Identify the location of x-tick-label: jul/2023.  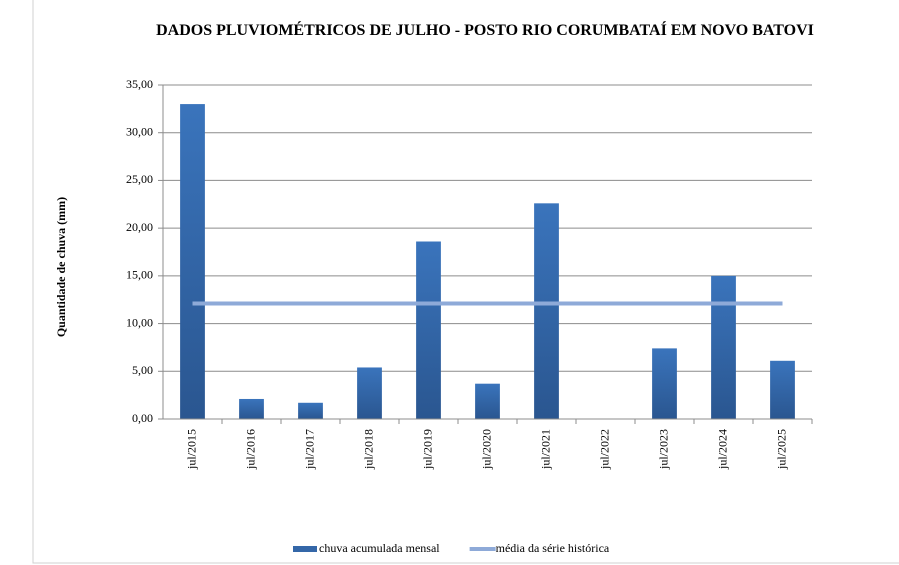
(663, 449).